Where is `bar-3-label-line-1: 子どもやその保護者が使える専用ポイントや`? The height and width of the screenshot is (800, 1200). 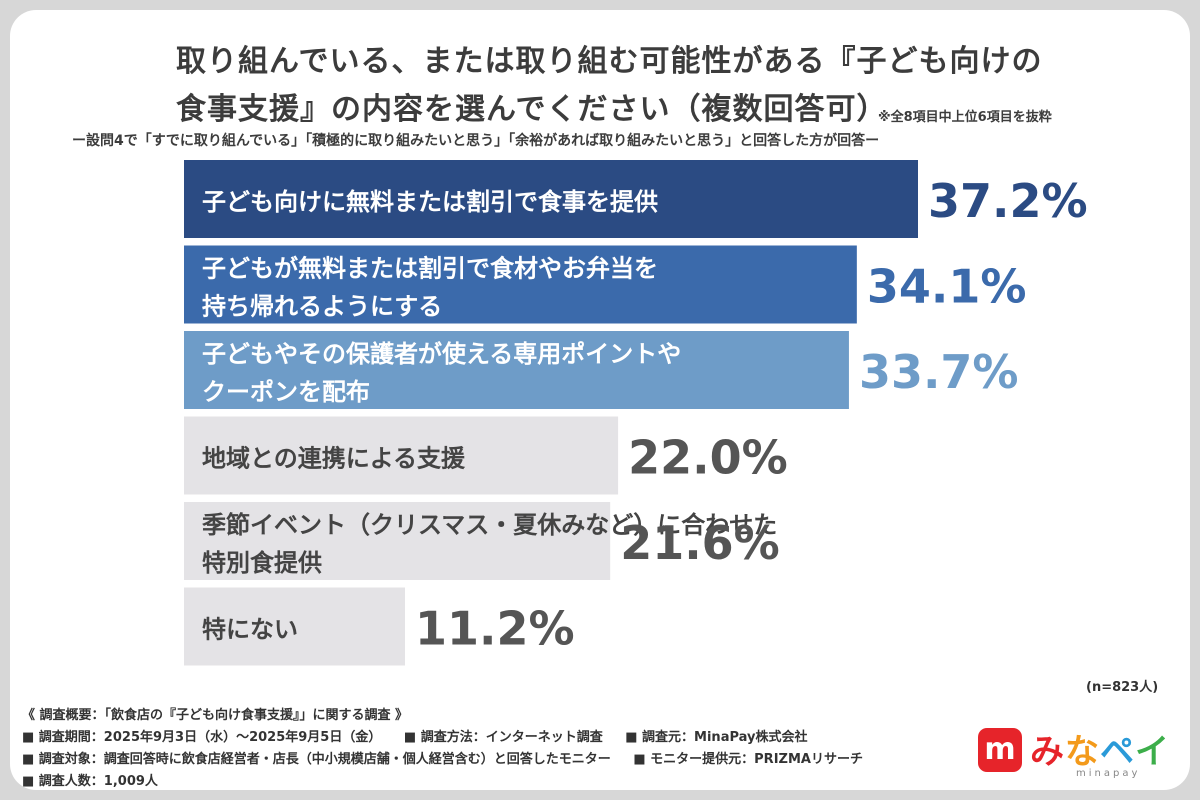
bar-3-label-line-1: 子どもやその保護者が使える専用ポイントや is located at coordinates (441, 354).